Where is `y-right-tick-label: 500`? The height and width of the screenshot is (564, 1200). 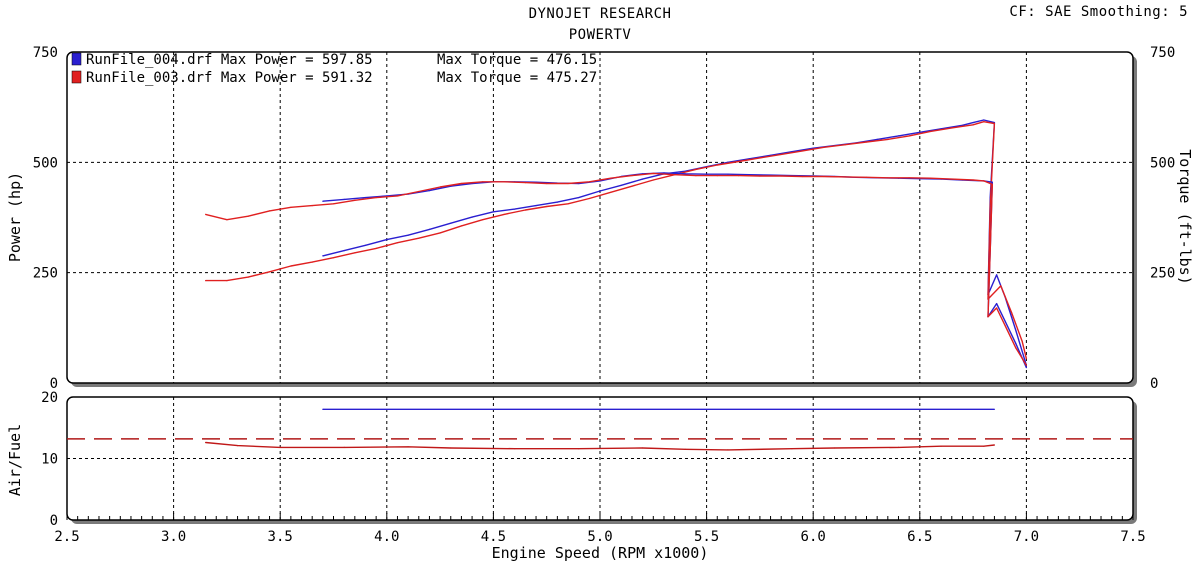 y-right-tick-label: 500 is located at coordinates (1162, 163).